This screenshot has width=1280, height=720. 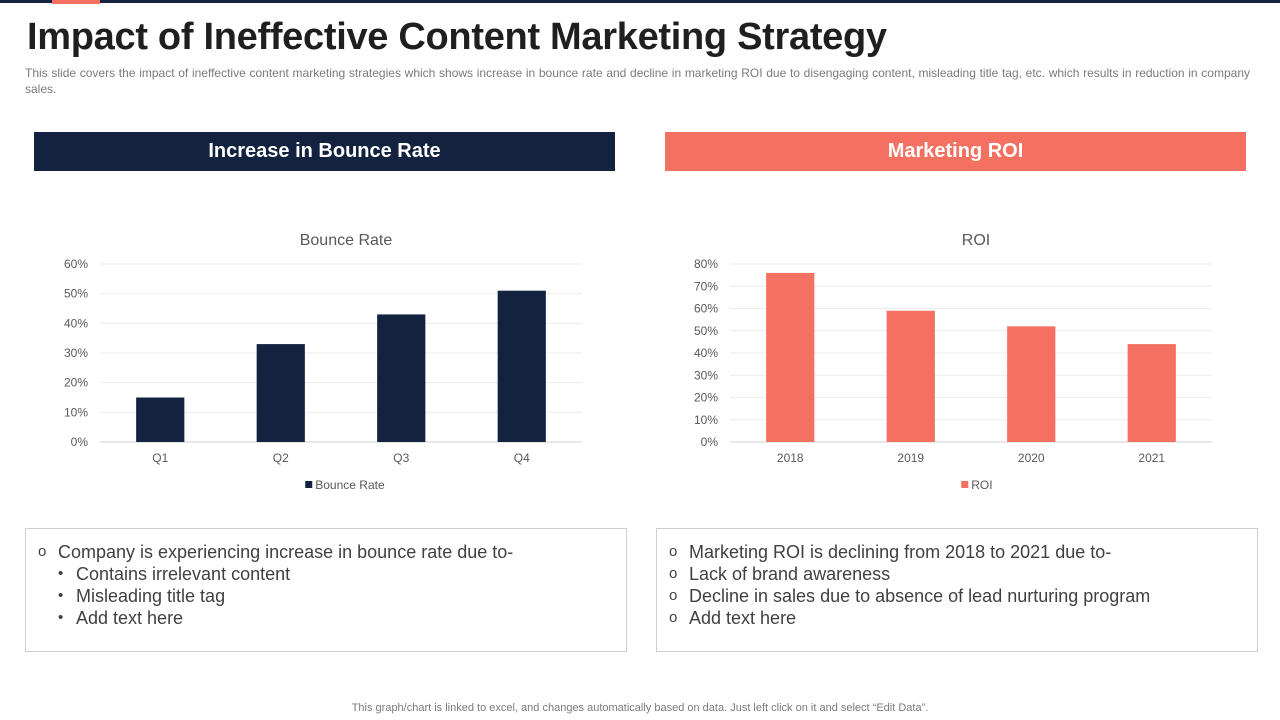 What do you see at coordinates (790, 574) in the screenshot?
I see `bullet-text: Lack of brand awareness` at bounding box center [790, 574].